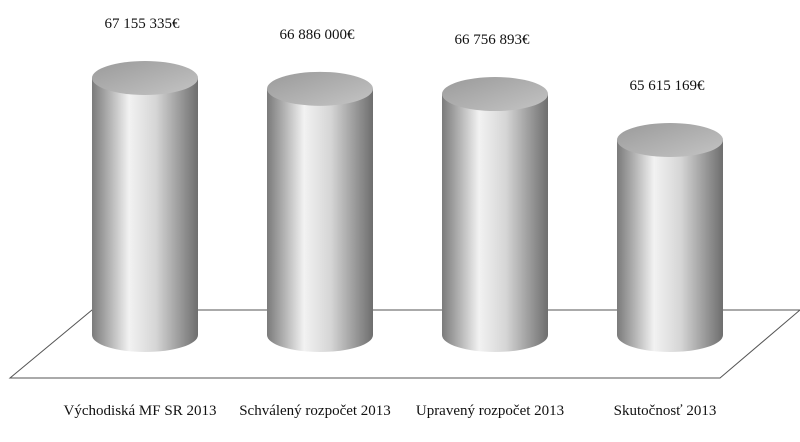 The height and width of the screenshot is (442, 800). I want to click on value-label: 67 155 335€, so click(143, 24).